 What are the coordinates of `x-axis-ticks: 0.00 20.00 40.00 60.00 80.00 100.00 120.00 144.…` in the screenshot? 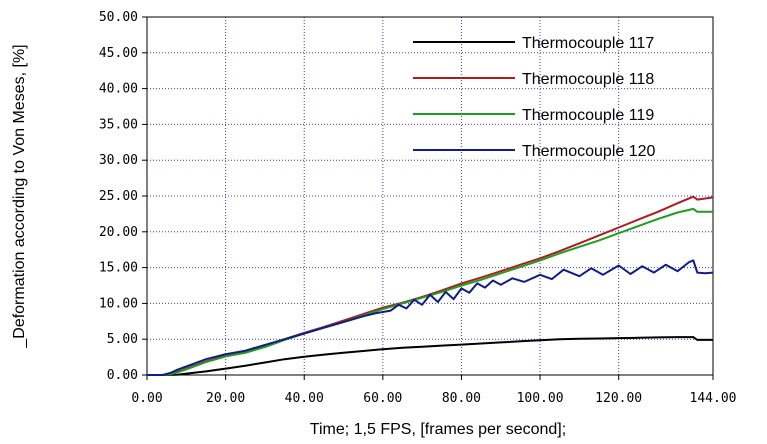 It's located at (433, 390).